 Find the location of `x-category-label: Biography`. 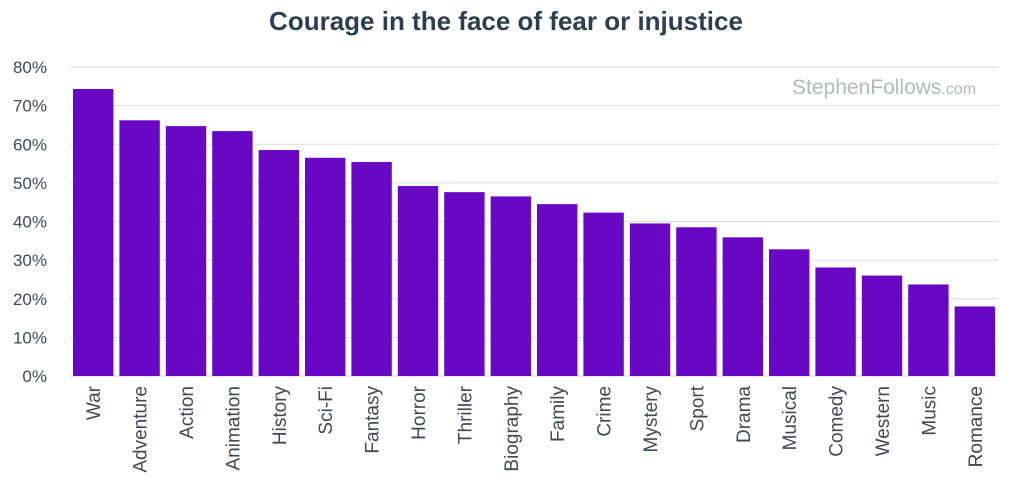

x-category-label: Biography is located at coordinates (512, 429).